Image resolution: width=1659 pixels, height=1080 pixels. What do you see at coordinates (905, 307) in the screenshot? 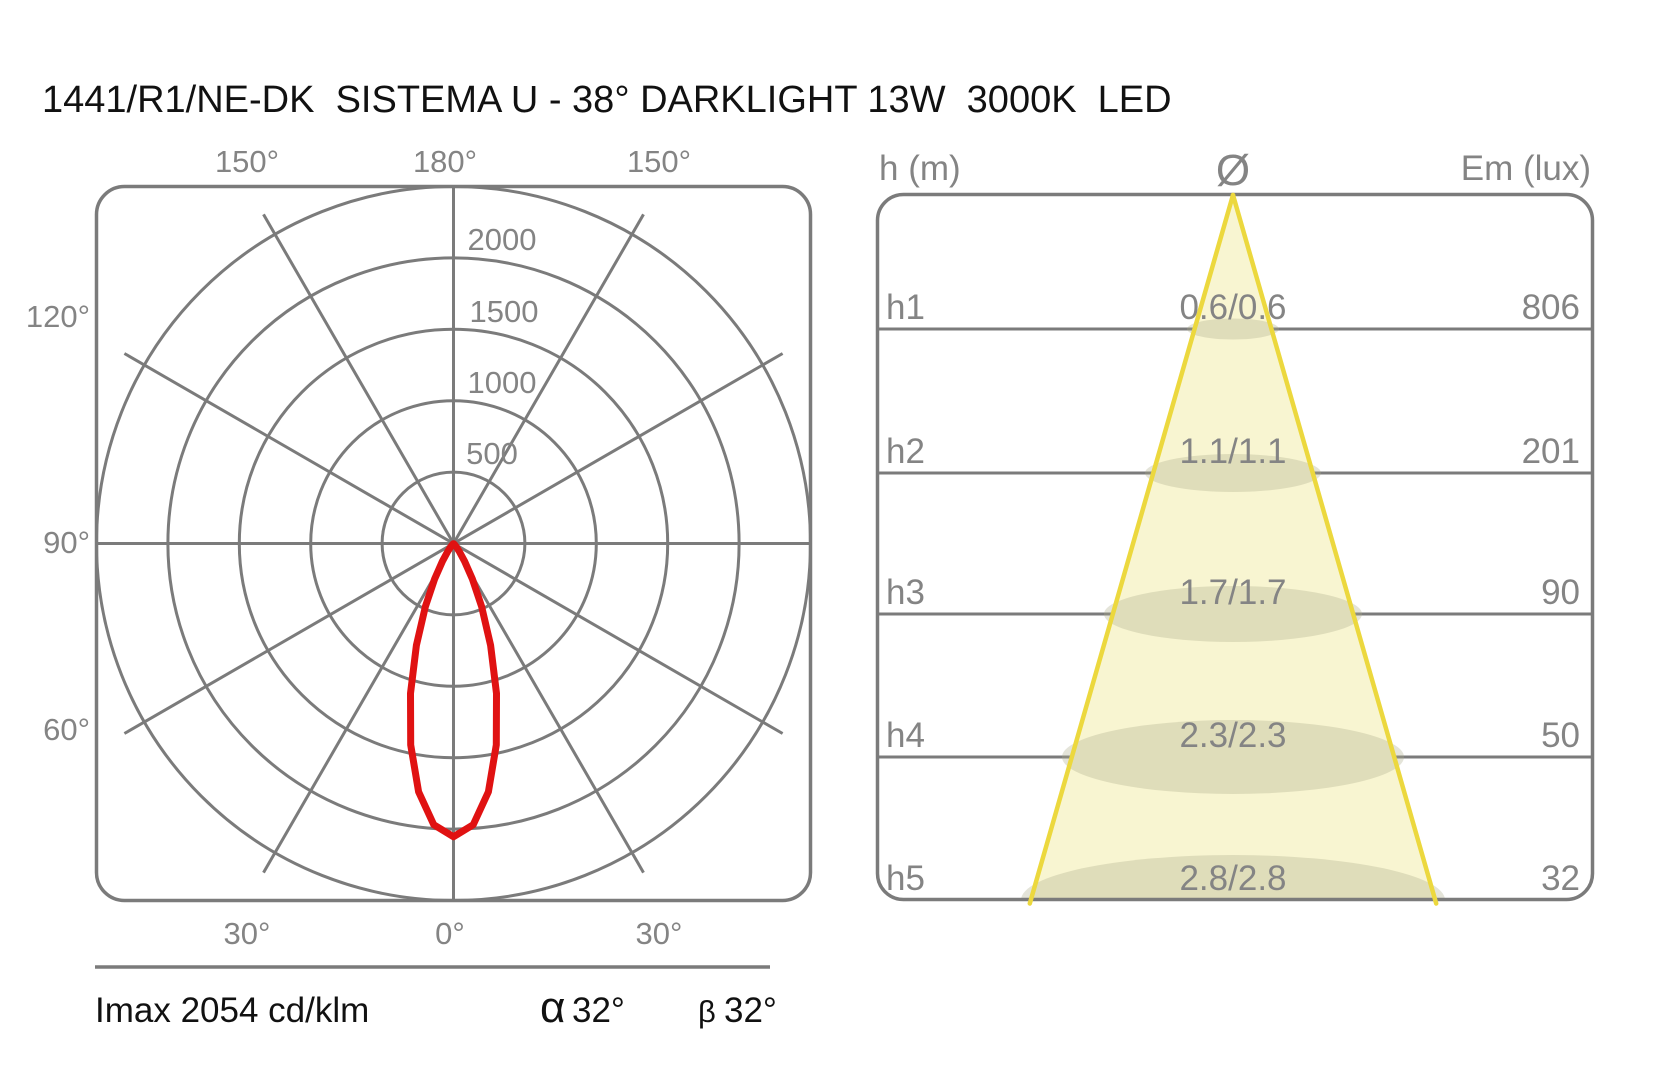
I see `height-label-h1: h1` at bounding box center [905, 307].